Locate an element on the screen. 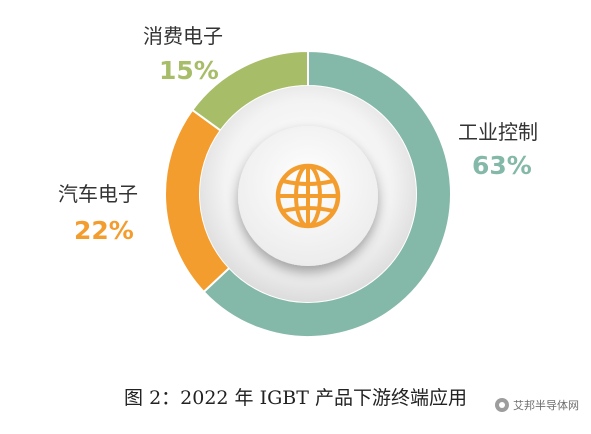  globe-icon is located at coordinates (308, 196).